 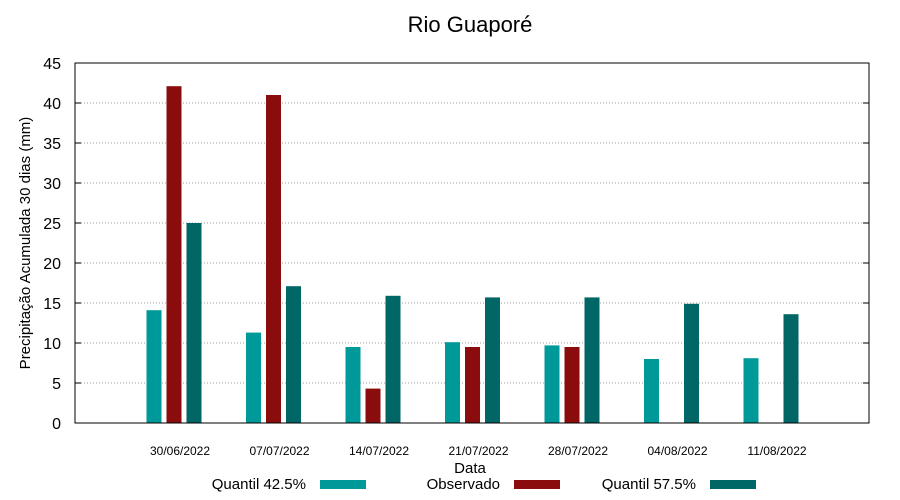 I want to click on x-tick-label: 30/06/2022, so click(x=180, y=451).